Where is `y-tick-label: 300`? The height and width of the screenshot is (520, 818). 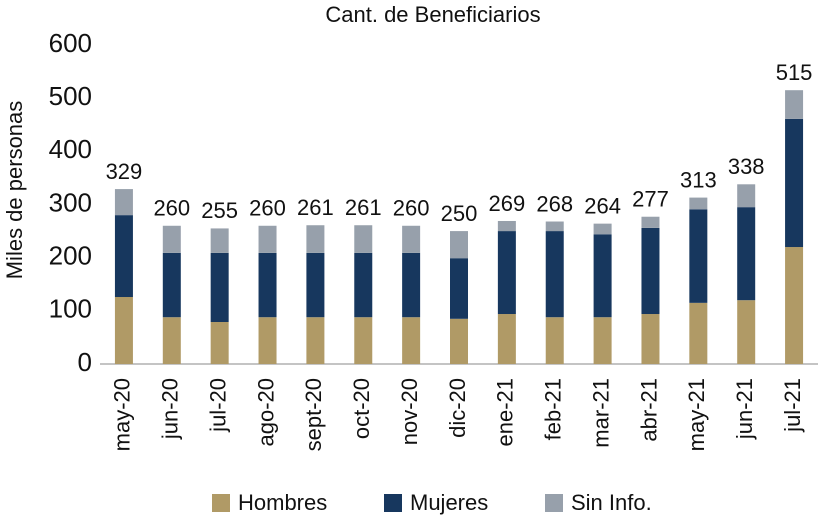 y-tick-label: 300 is located at coordinates (70, 202).